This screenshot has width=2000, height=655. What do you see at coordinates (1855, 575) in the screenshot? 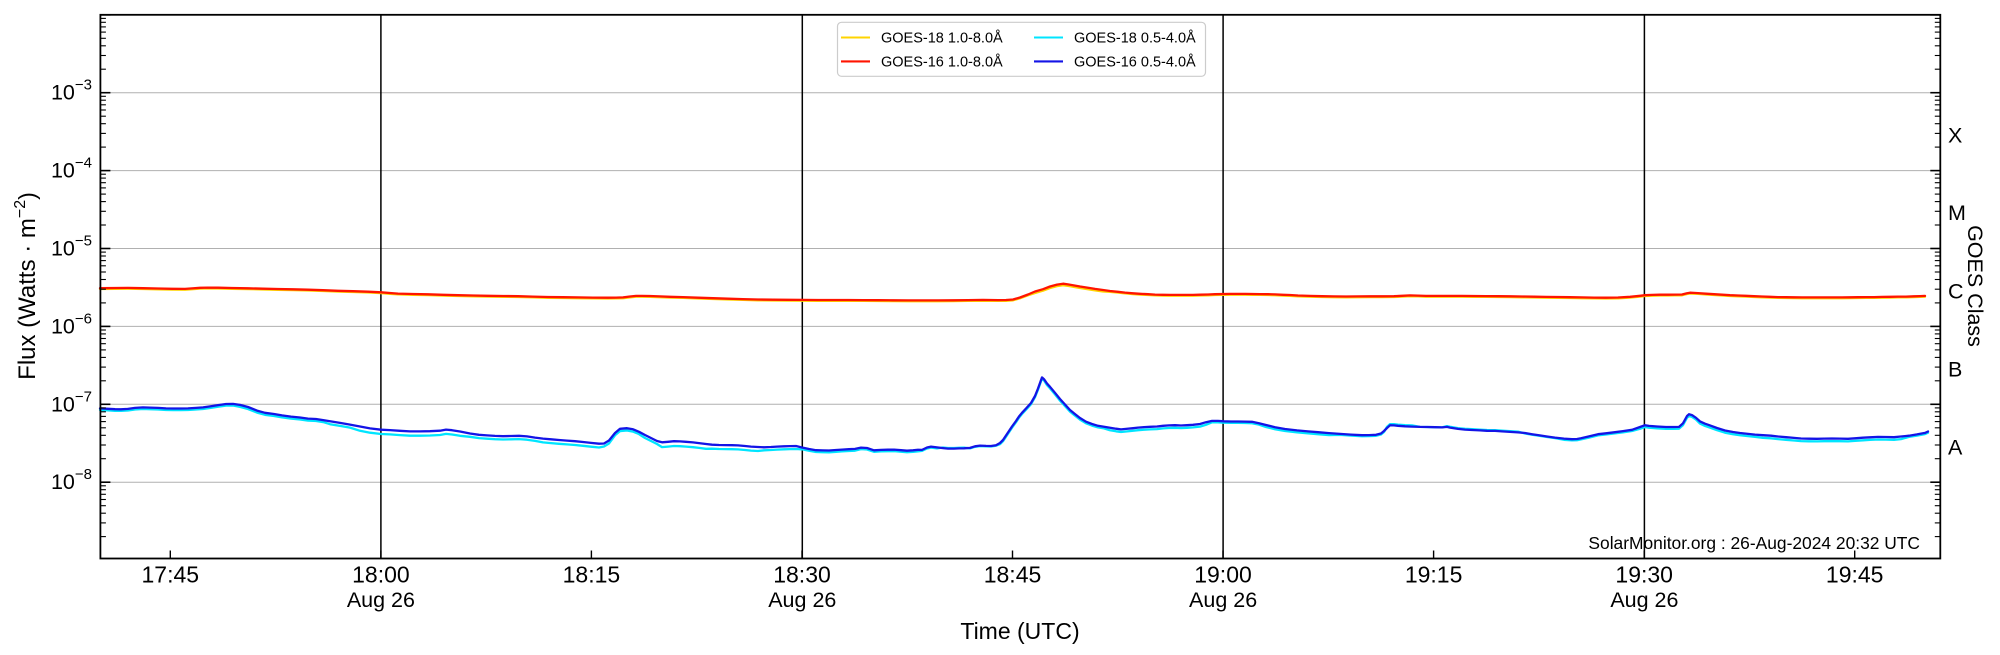
I see `svg-text: 19:45` at bounding box center [1855, 575].